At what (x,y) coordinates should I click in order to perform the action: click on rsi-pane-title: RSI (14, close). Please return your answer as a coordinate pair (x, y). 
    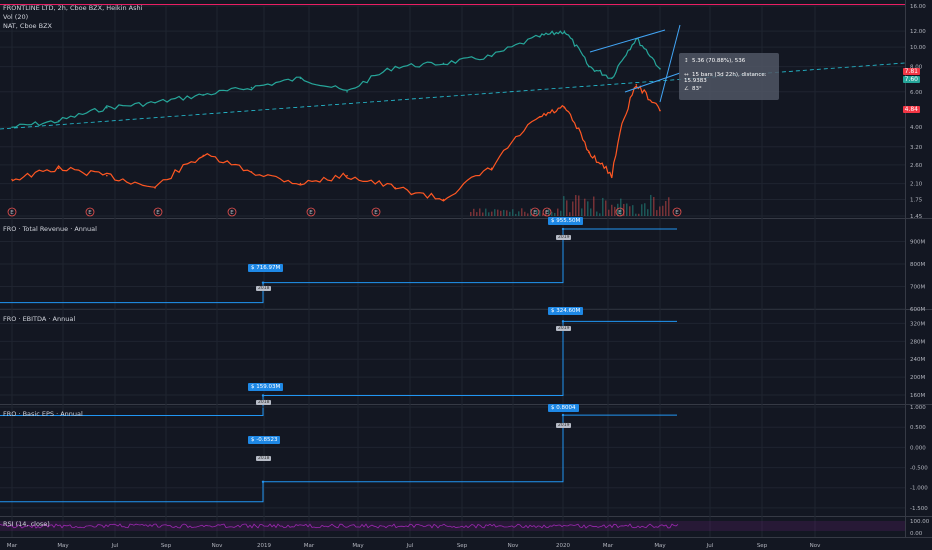
    Looking at the image, I should click on (26, 524).